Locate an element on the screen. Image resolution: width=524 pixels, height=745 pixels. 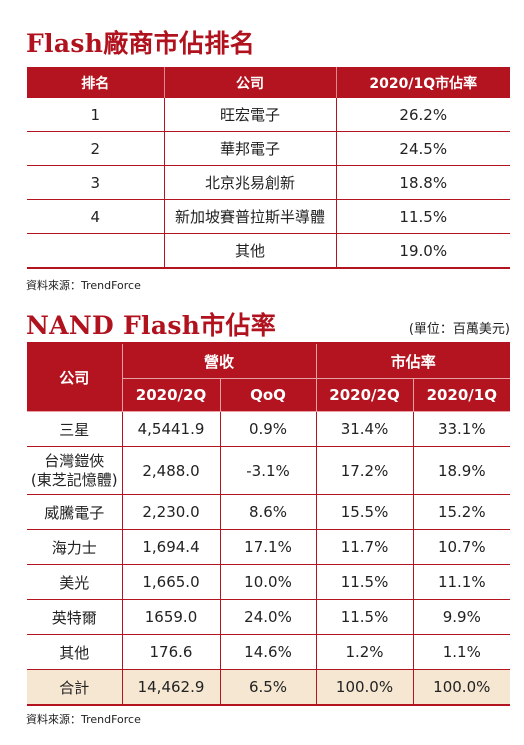
qoq-cell: 0.9% is located at coordinates (268, 429).